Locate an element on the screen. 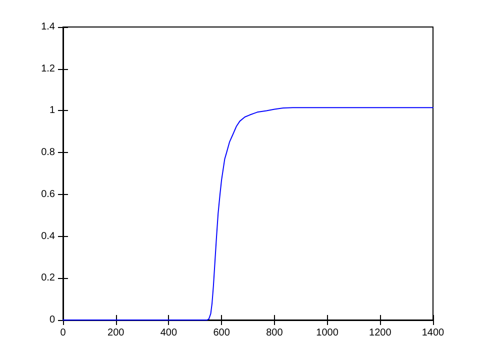  y-tick-label: 0.6 is located at coordinates (48, 194).